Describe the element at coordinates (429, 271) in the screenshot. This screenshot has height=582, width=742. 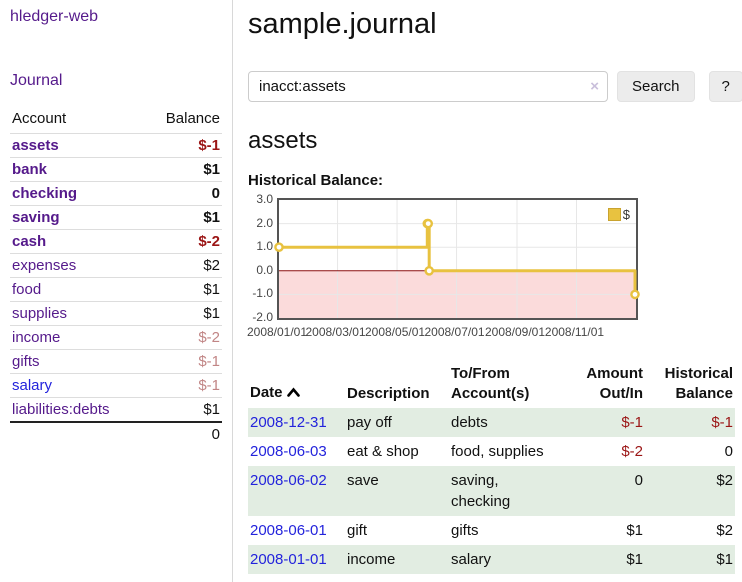
I see `data-point-marker` at that location.